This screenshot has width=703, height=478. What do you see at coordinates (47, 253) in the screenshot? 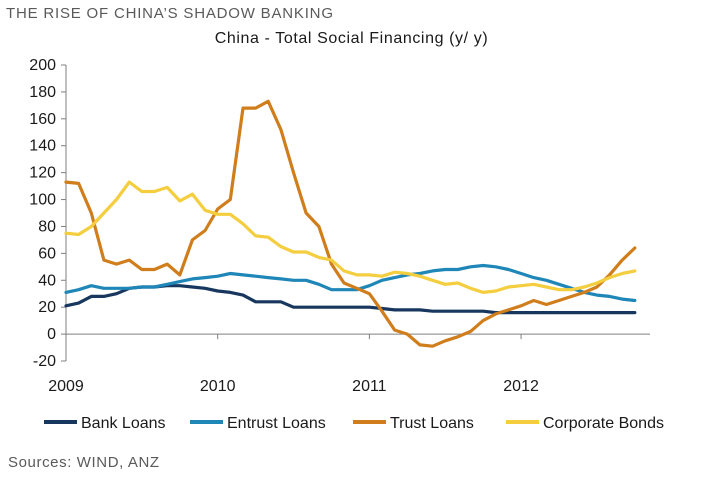
I see `y-tick-label: 60` at bounding box center [47, 253].